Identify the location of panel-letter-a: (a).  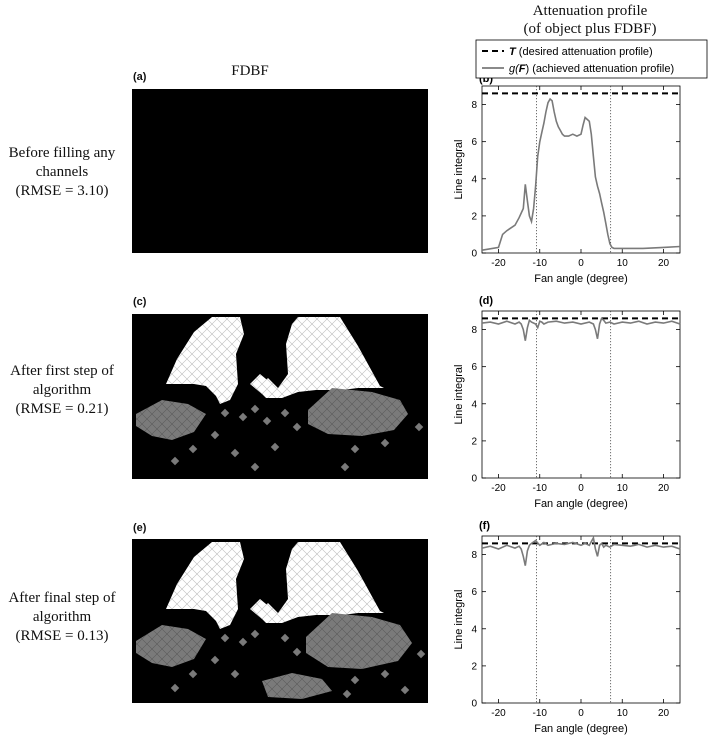
(140, 77).